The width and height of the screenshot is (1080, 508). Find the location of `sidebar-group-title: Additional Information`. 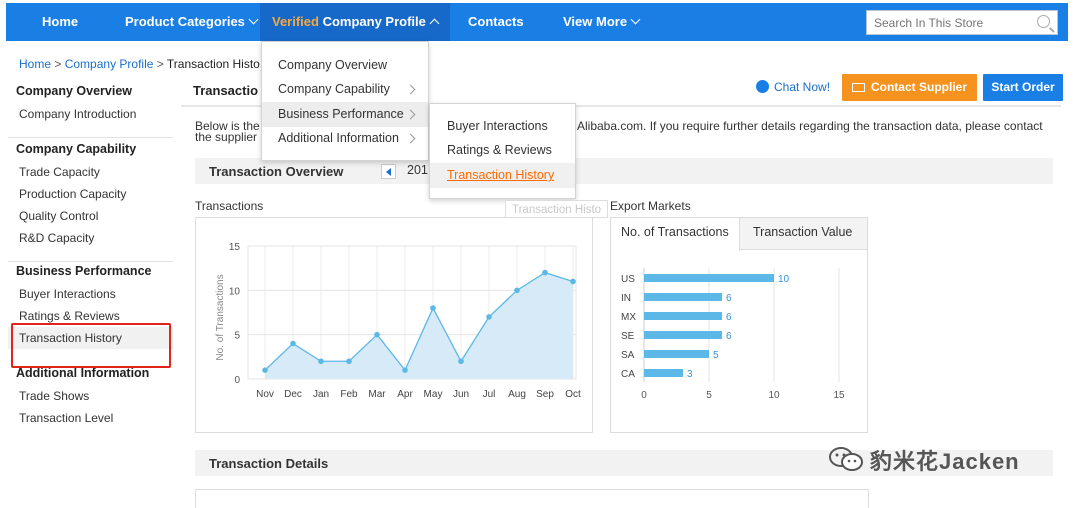

sidebar-group-title: Additional Information is located at coordinates (83, 373).